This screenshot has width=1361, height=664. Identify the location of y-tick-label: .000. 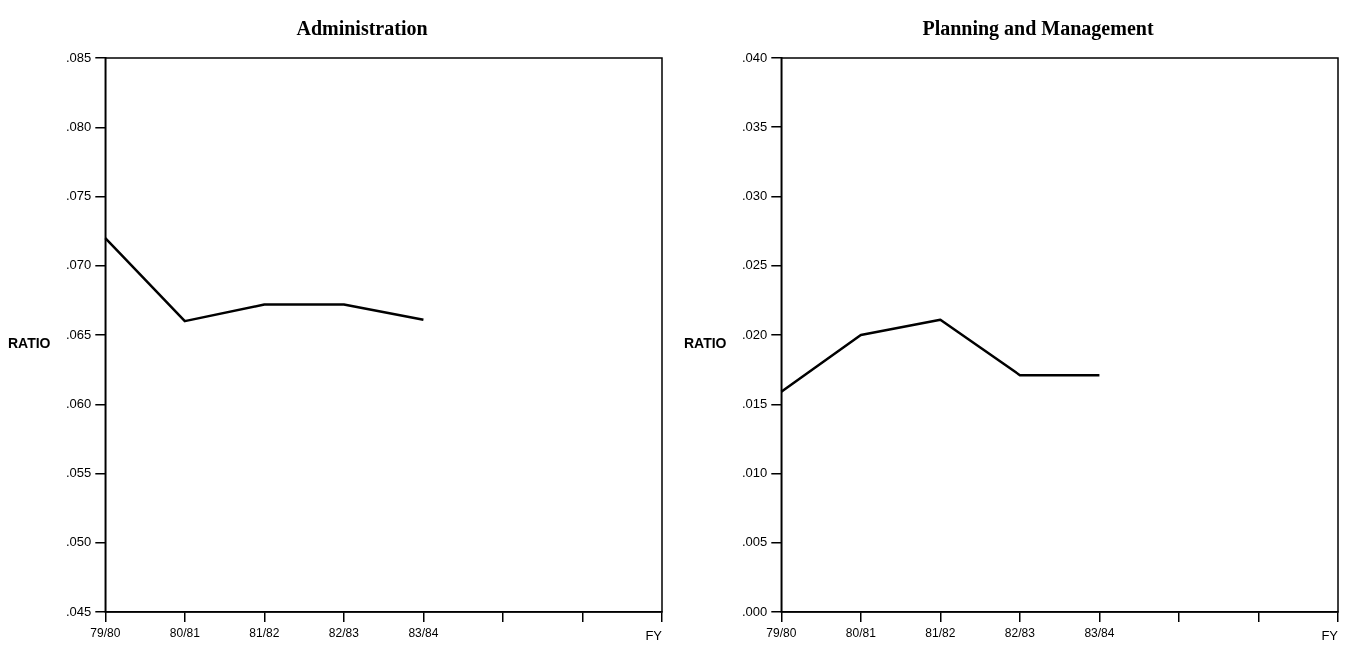
(754, 611).